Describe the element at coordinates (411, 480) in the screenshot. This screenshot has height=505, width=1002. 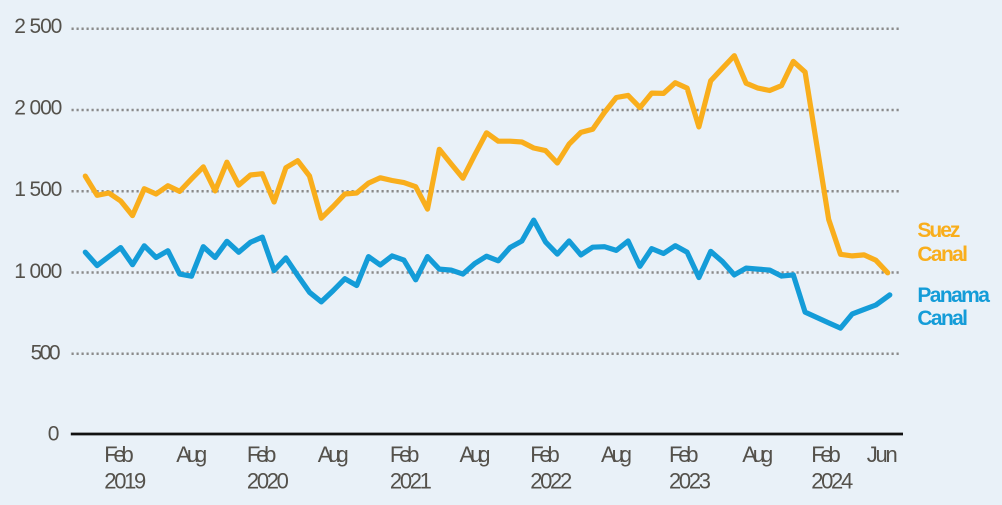
I see `svg-text: 2021` at that location.